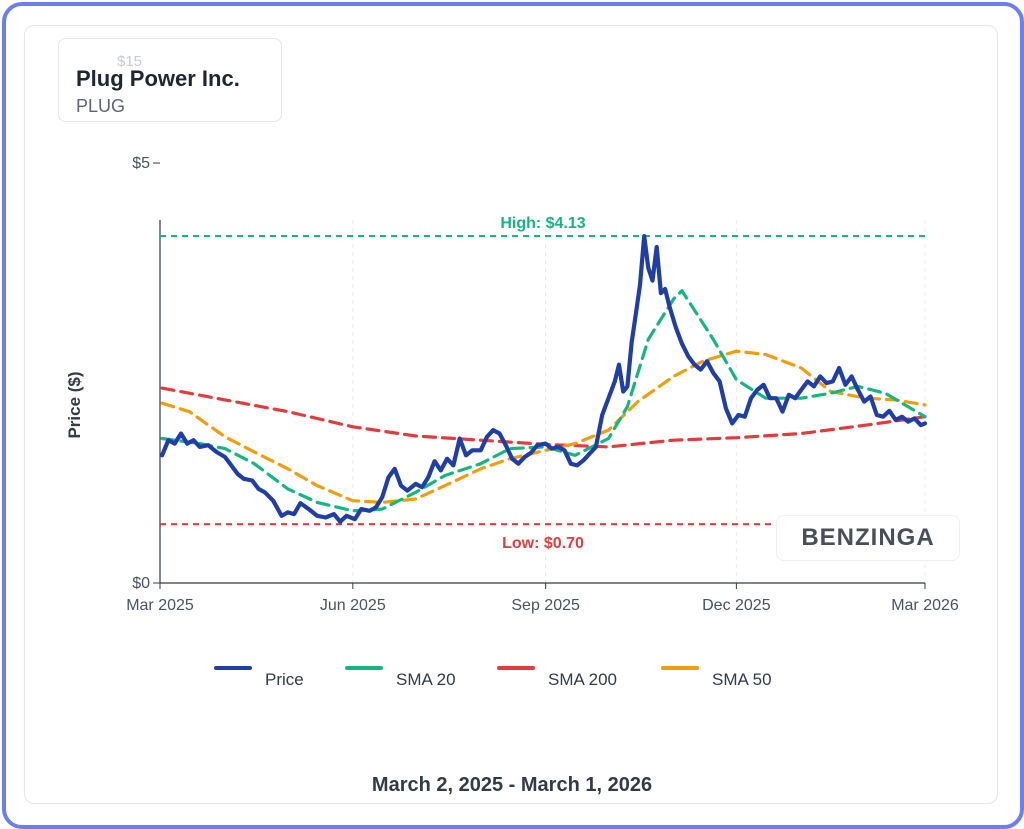  Describe the element at coordinates (925, 605) in the screenshot. I see `x-tick-label: Mar 2026` at that location.